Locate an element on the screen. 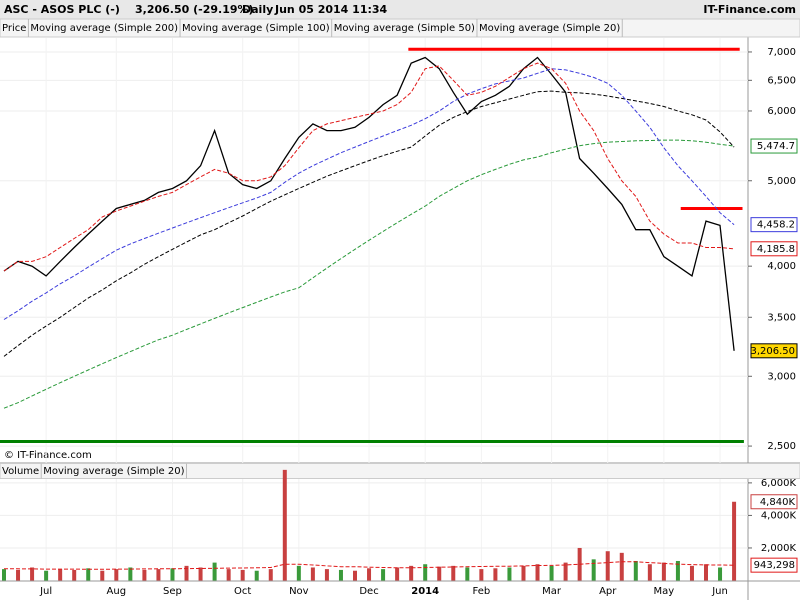  y-tick-label: 5,000 is located at coordinates (781, 181).